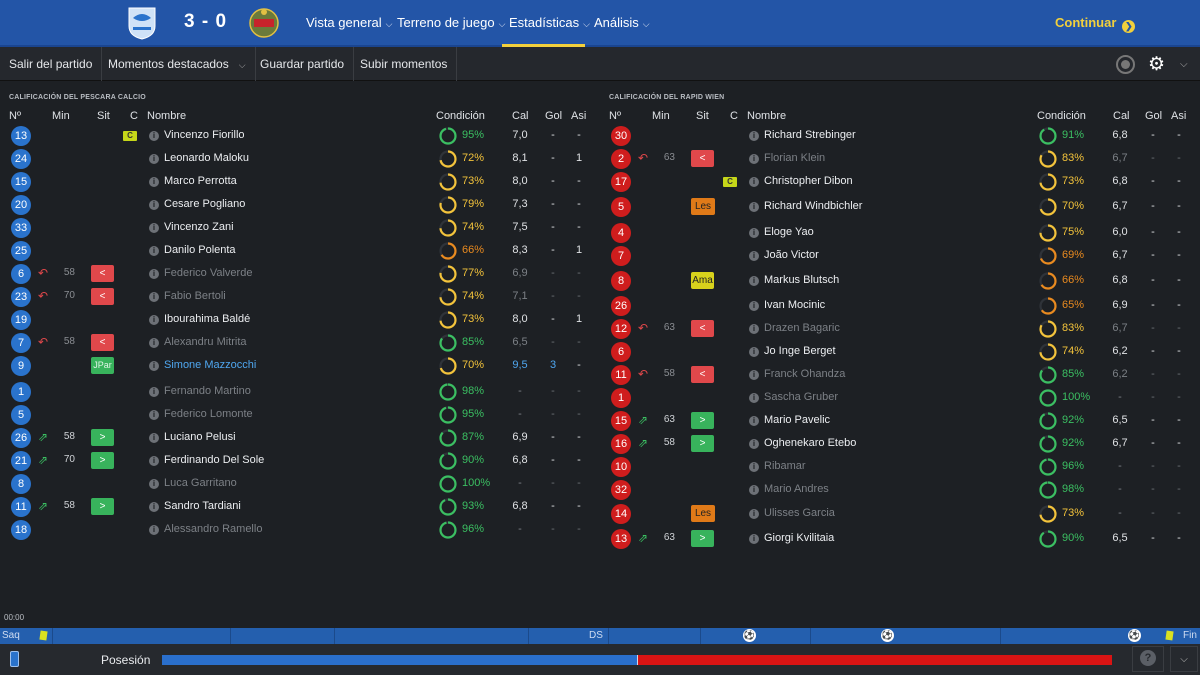  What do you see at coordinates (600, 636) in the screenshot?
I see `match-timeline: Saq DS ⚽ ⚽ ⚽ Fin` at bounding box center [600, 636].